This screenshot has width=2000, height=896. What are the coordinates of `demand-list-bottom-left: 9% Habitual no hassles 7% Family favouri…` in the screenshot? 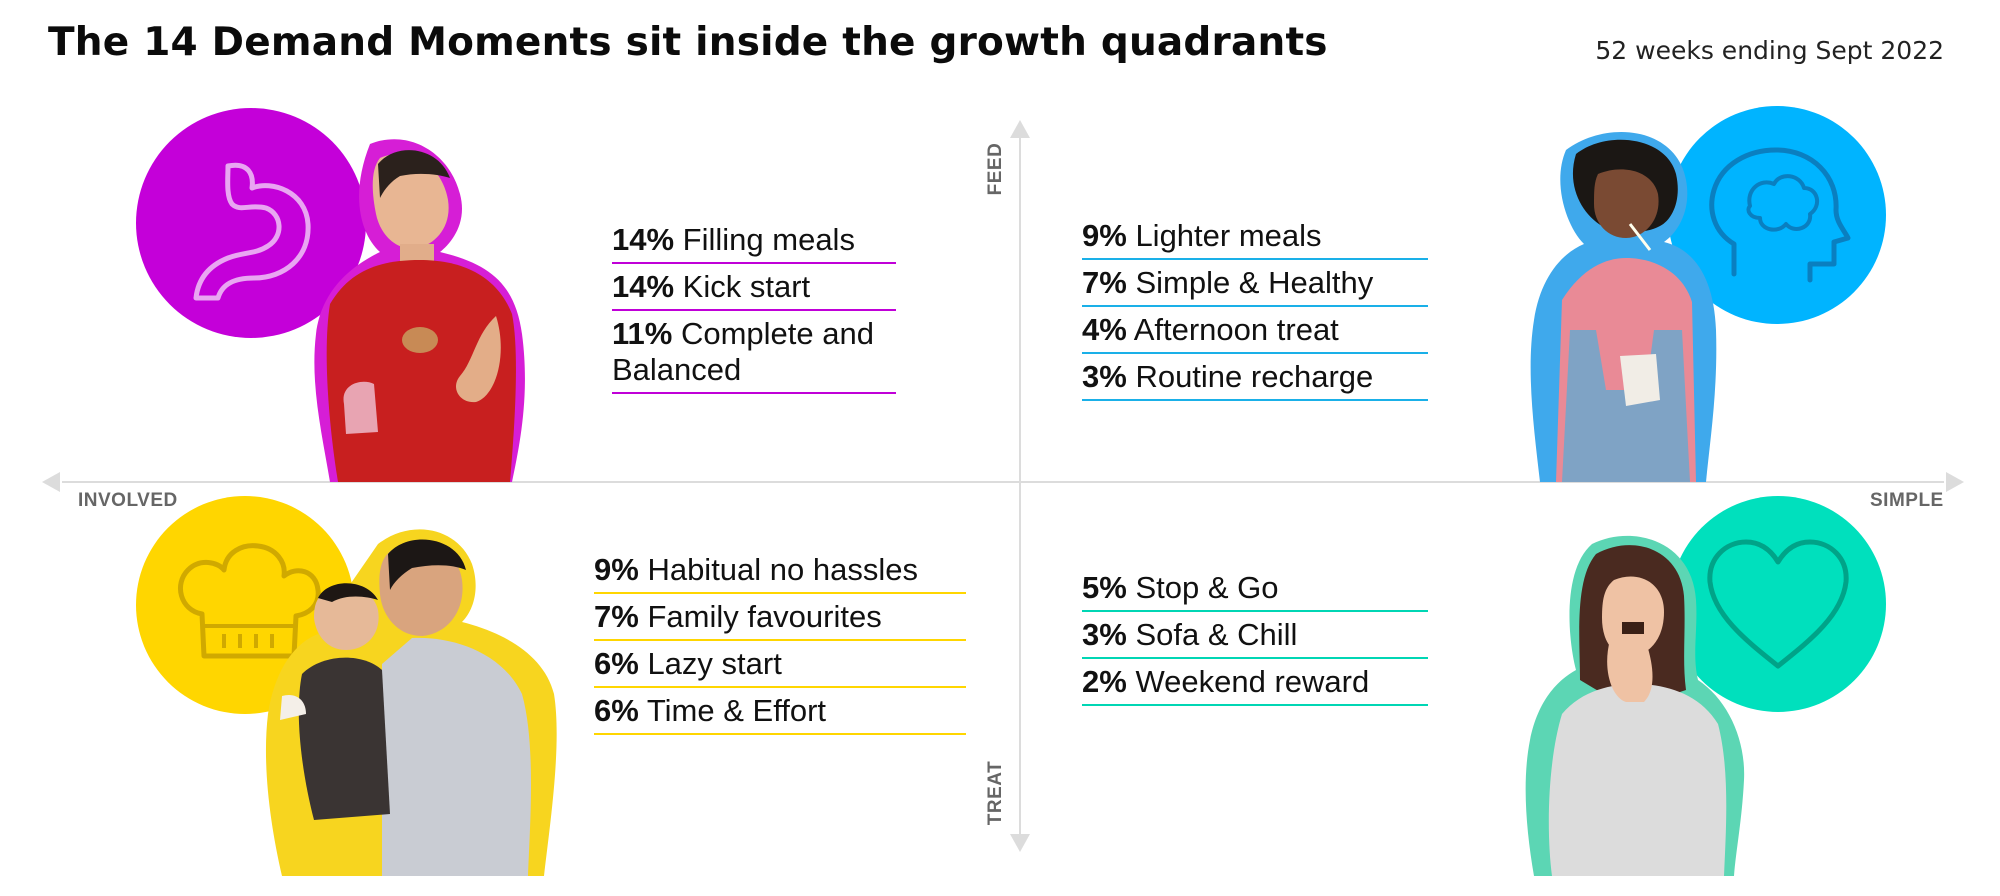 It's located at (780, 646).